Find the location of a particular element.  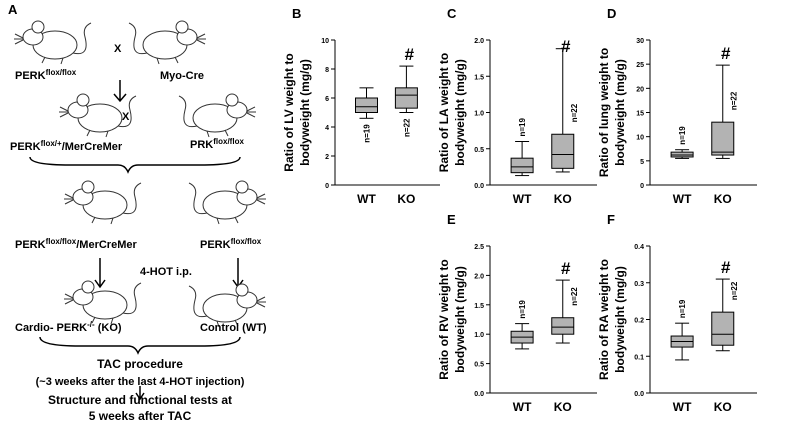

label-text: TAC procedure is located at coordinates (140, 364).